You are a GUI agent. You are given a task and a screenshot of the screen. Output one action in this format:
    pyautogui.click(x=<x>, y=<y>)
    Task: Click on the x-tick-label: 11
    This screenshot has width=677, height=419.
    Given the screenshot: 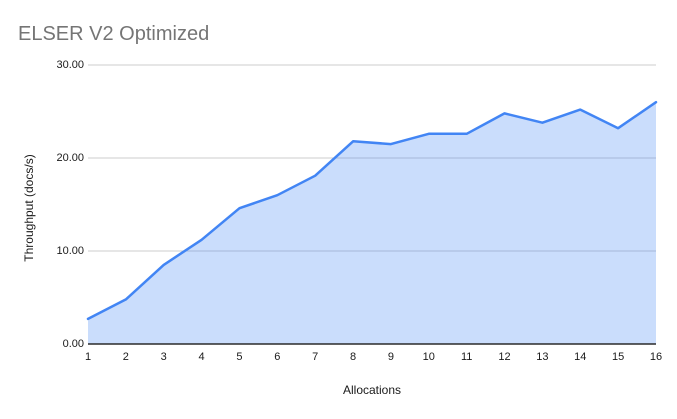 What is the action you would take?
    pyautogui.click(x=466, y=357)
    